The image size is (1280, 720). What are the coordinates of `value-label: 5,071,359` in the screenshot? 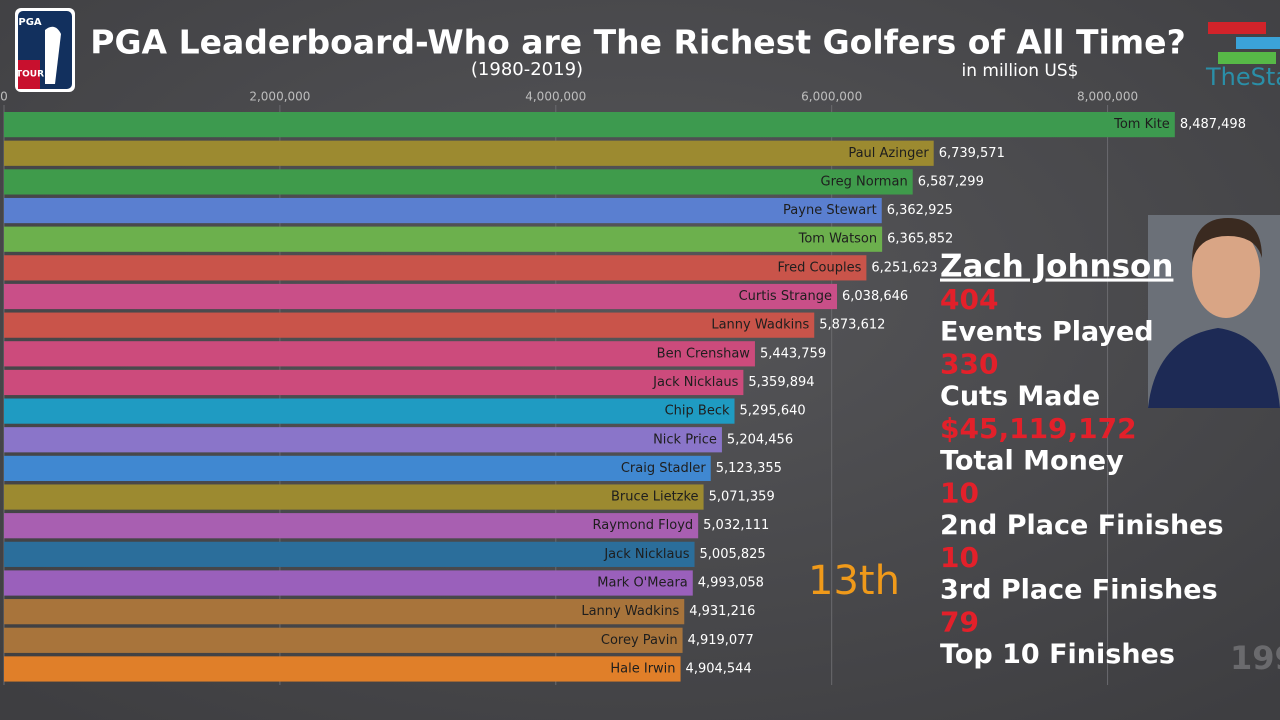 It's located at (742, 497).